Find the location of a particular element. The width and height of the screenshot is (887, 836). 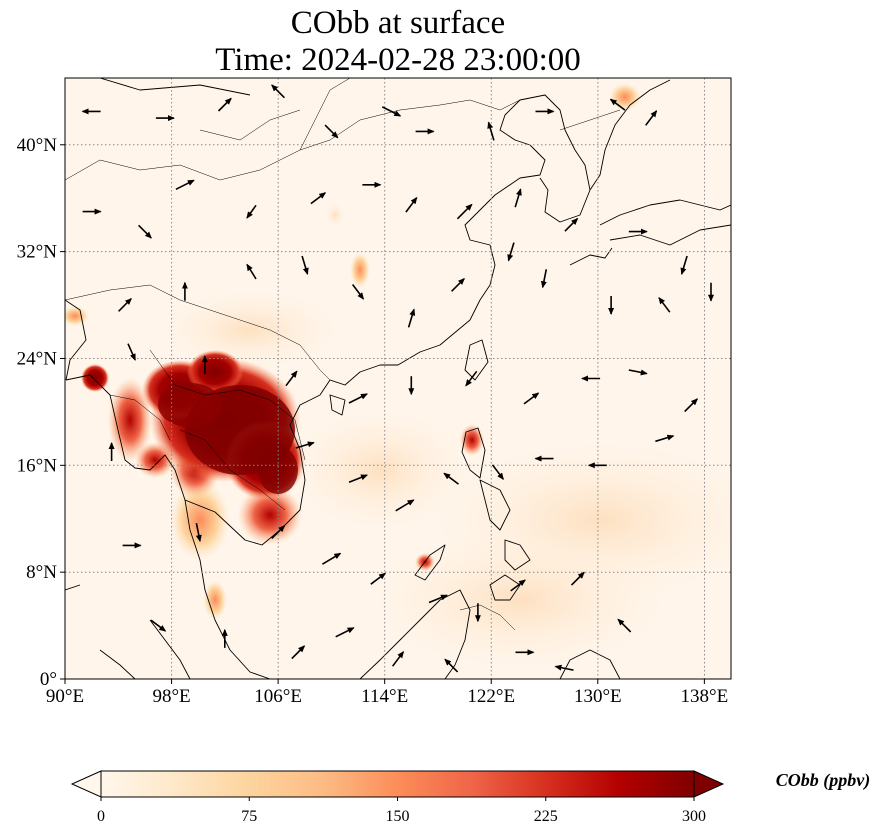

colorbar-ticks: 0 75 150 225 300 is located at coordinates (401, 811).